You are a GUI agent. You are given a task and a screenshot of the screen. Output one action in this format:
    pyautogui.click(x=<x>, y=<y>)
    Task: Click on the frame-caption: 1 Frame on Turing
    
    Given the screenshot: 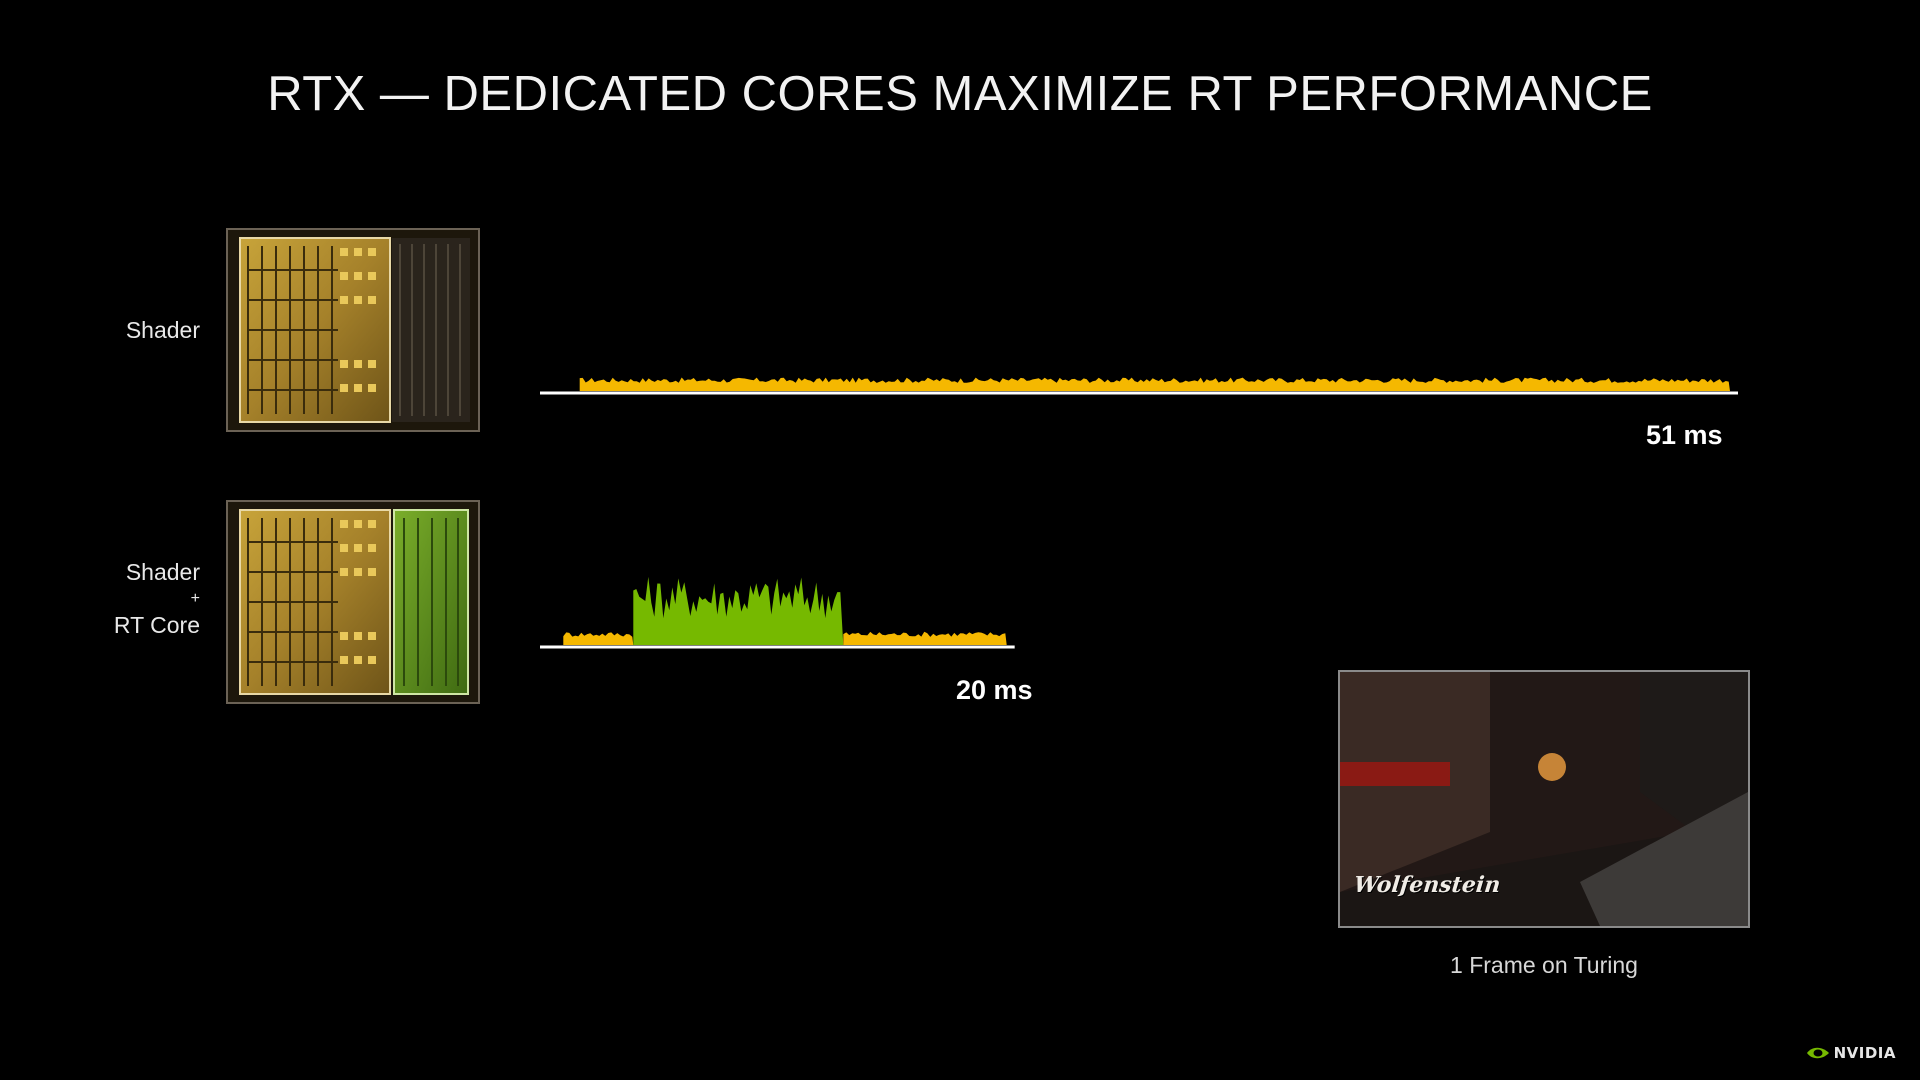 What is the action you would take?
    pyautogui.click(x=1544, y=965)
    